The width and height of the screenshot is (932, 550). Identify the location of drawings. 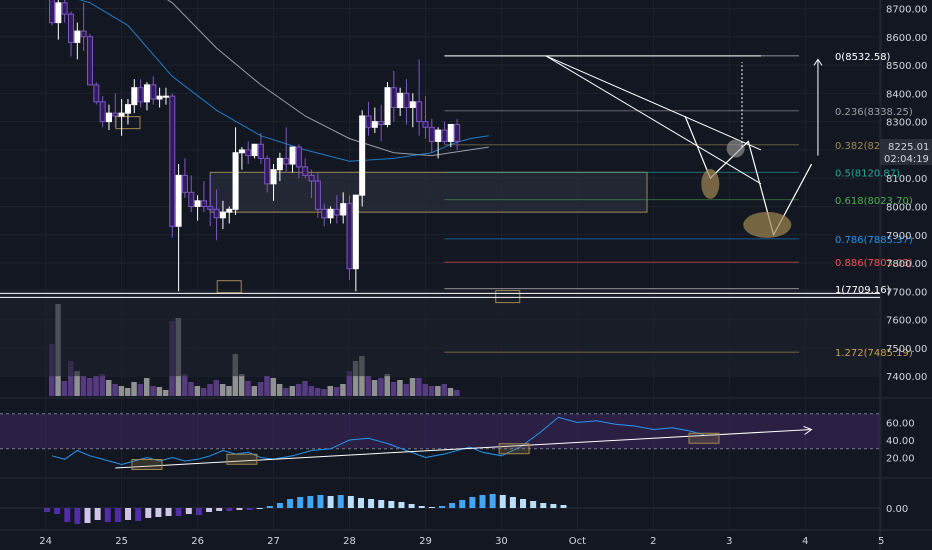
(633, 146).